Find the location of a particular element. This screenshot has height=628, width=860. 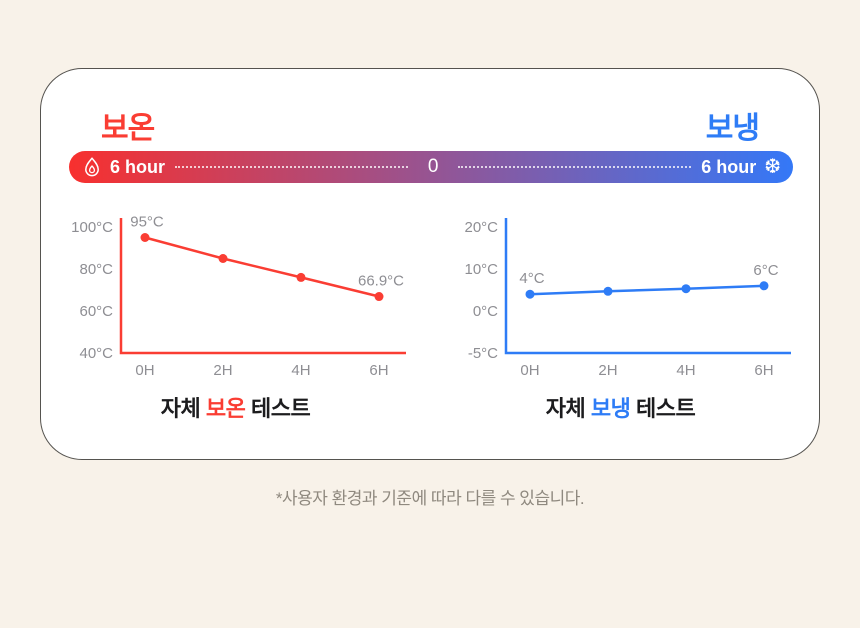

cold-retention-chart-block: 20°C 10°C 0°C -5°C 4°C 6°C 0H 2H 4H 6H 자체 보냉 테스트 is located at coordinates (620, 319).